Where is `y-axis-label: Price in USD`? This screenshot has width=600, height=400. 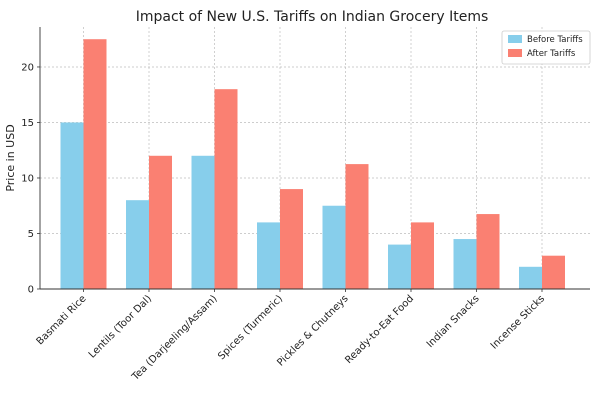 y-axis-label: Price in USD is located at coordinates (10, 157).